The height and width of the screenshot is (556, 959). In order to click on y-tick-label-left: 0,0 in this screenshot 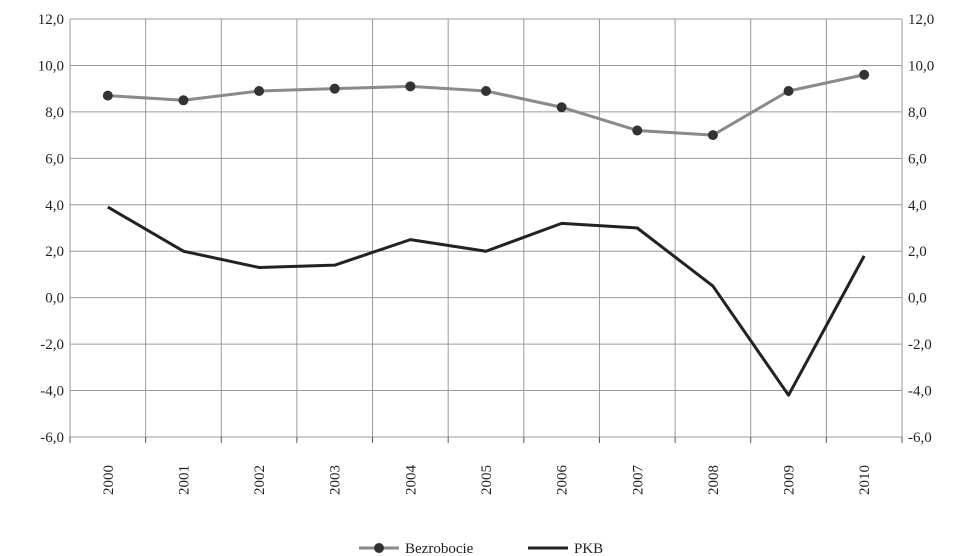, I will do `click(54, 299)`.